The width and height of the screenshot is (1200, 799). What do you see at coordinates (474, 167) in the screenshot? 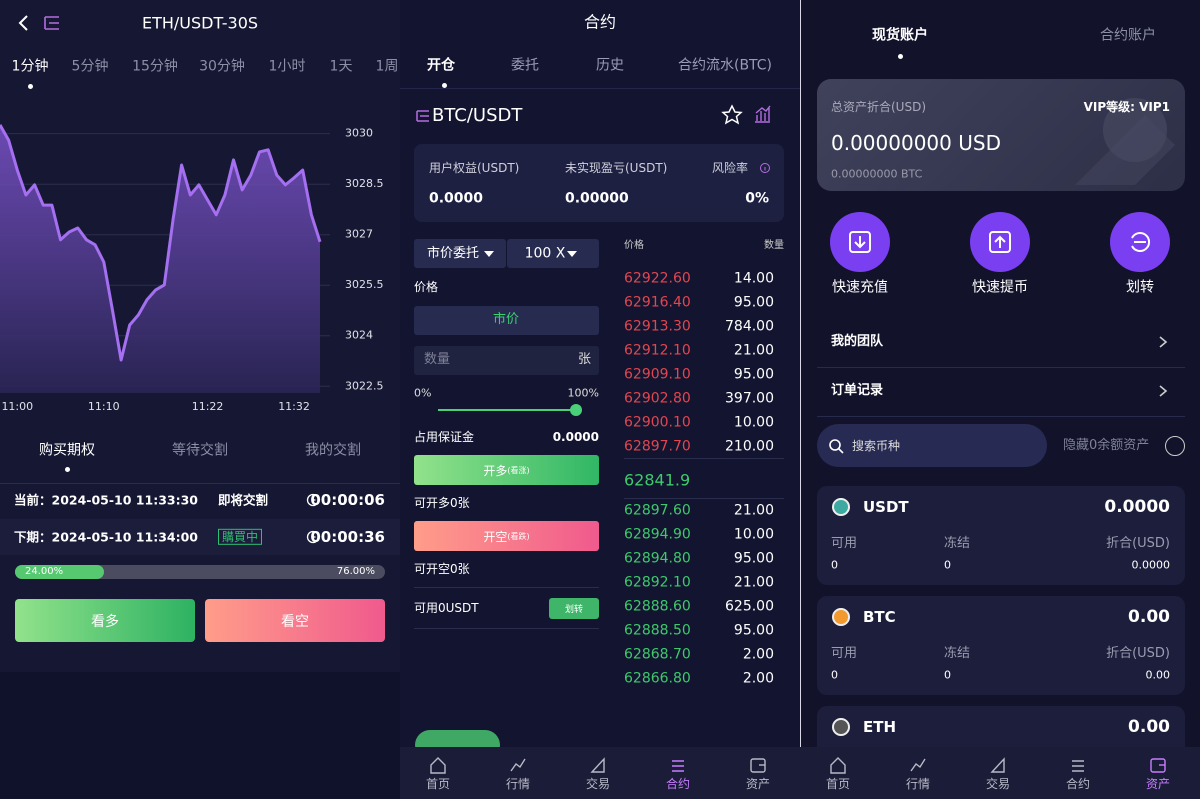
I see `stat-label: 用户权益(USDT)` at bounding box center [474, 167].